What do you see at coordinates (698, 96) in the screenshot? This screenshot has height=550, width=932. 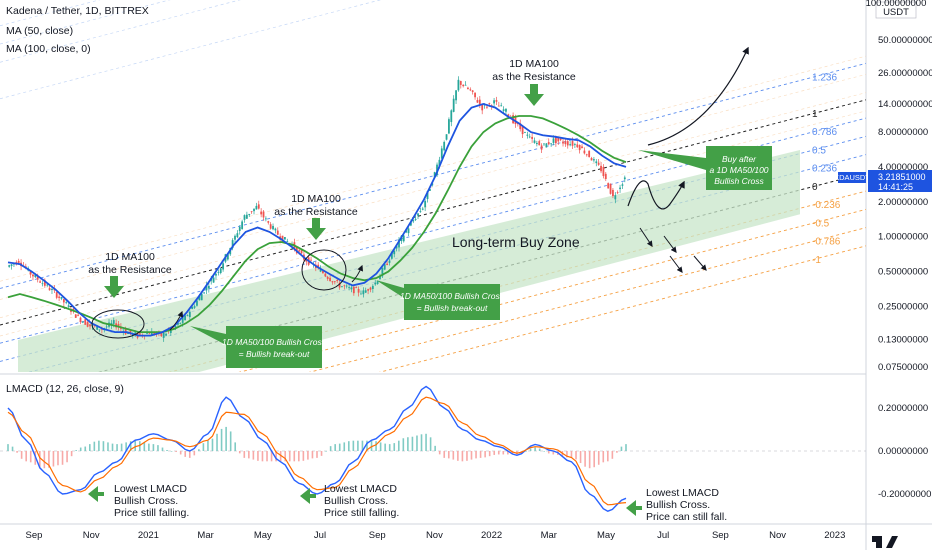 I see `projection-arrow-up` at bounding box center [698, 96].